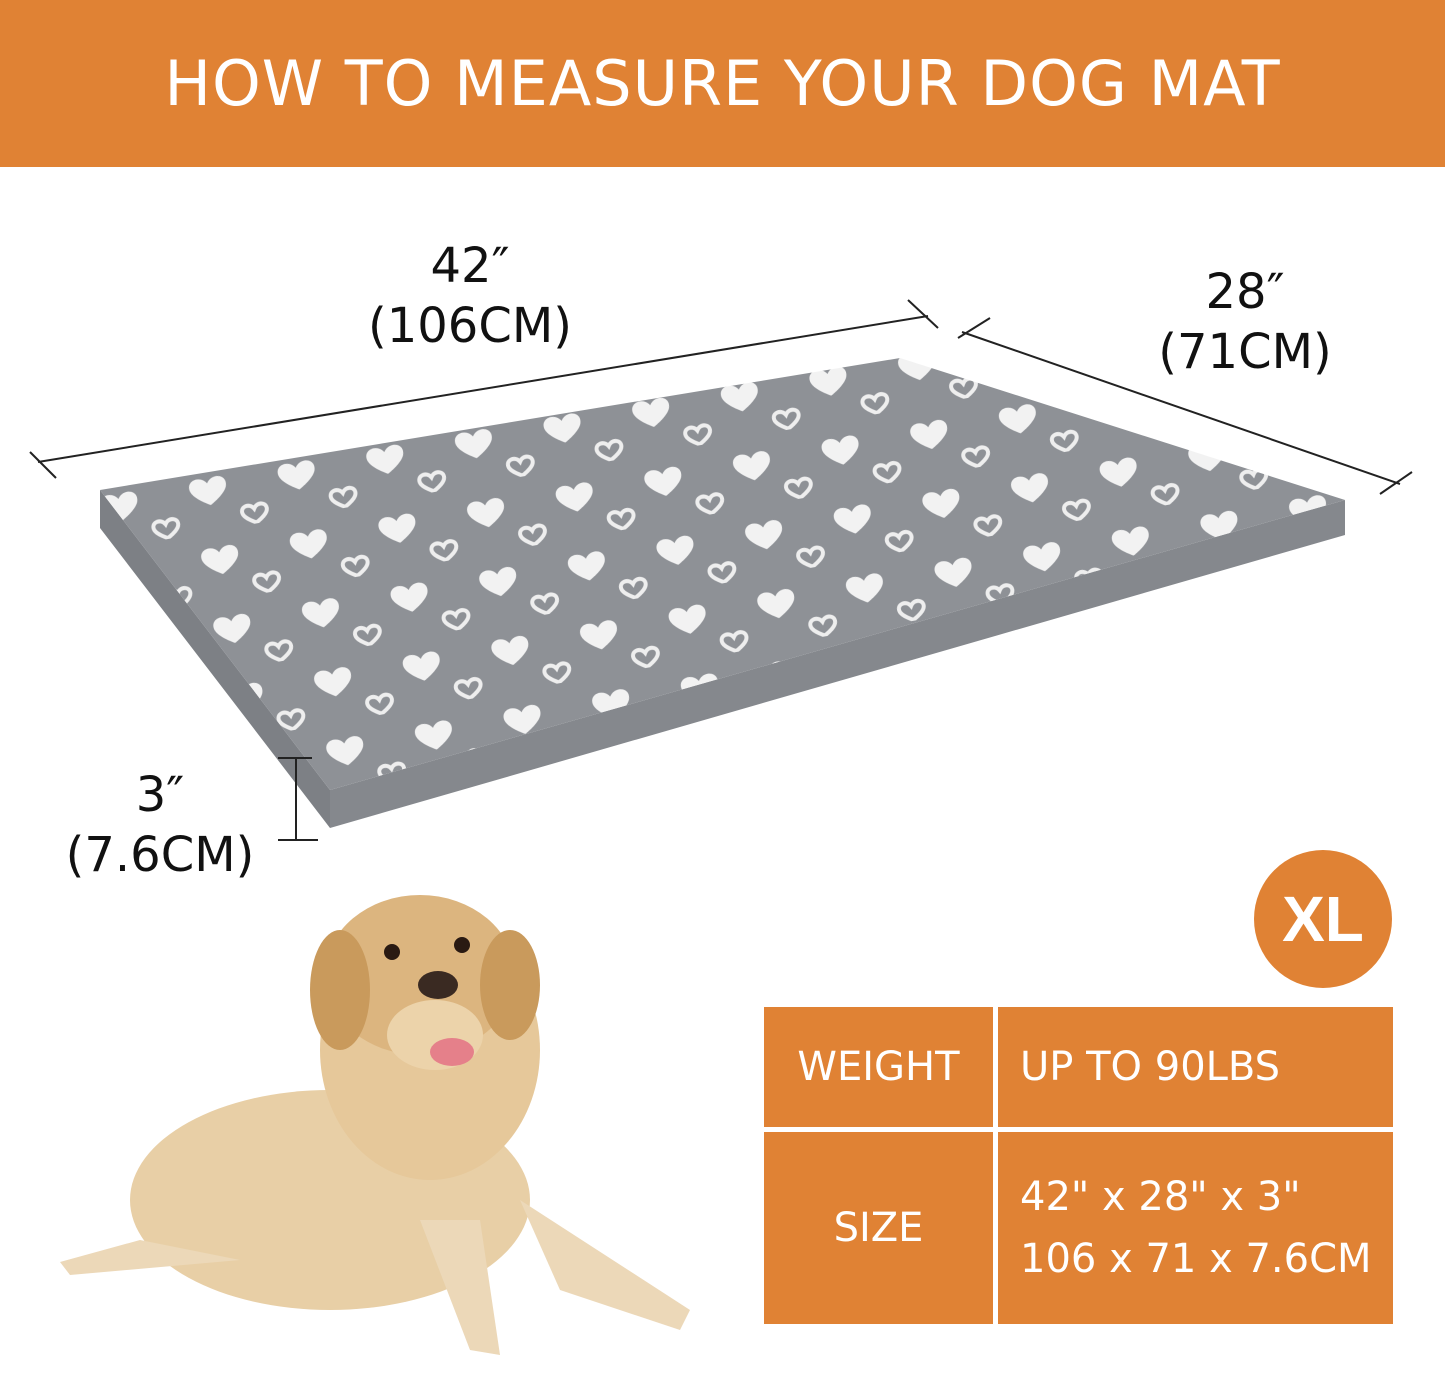  What do you see at coordinates (1196, 1259) in the screenshot?
I see `size-cm: 106 x 71 x 7.6CM` at bounding box center [1196, 1259].